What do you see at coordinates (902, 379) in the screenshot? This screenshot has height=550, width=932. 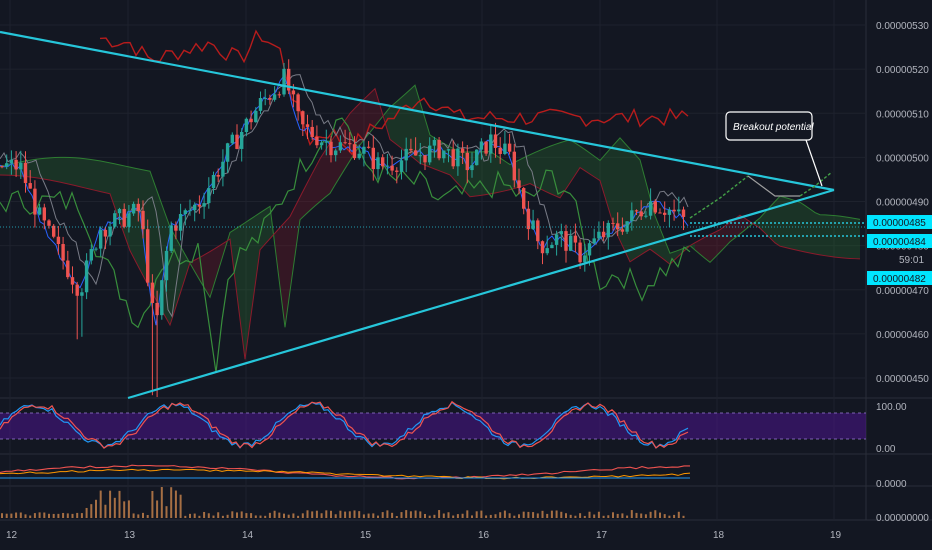 I see `price-tick-label: 0.00000450` at bounding box center [902, 379].